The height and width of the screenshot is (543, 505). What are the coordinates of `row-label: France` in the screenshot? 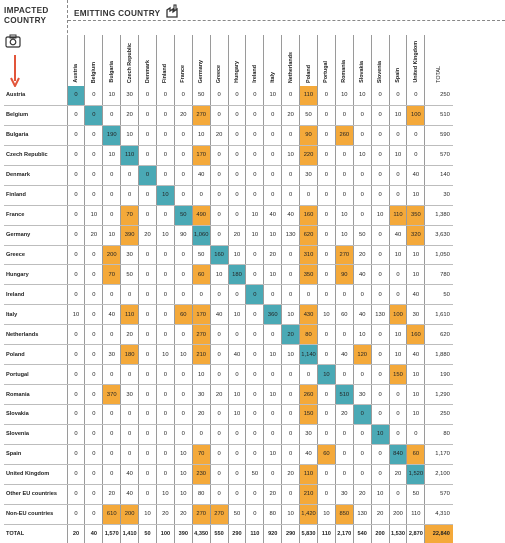 It's located at (35, 215).